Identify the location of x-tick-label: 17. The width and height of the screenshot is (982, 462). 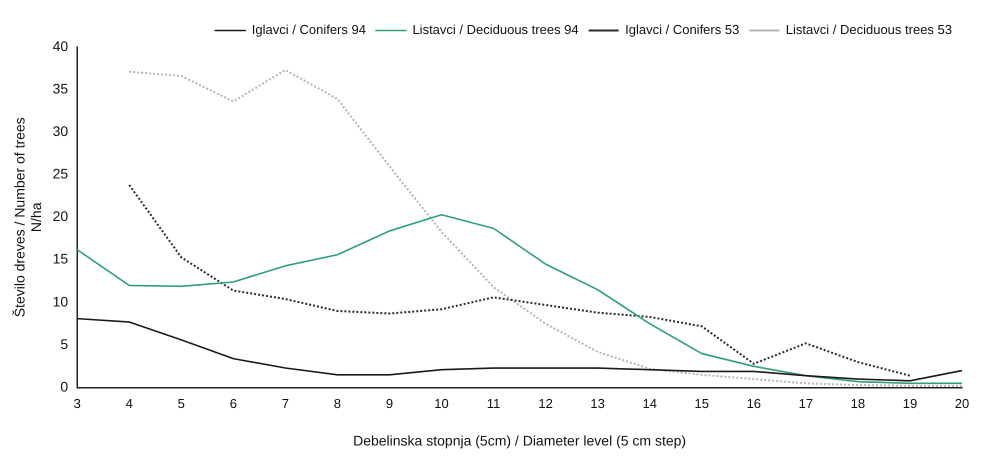
(806, 403).